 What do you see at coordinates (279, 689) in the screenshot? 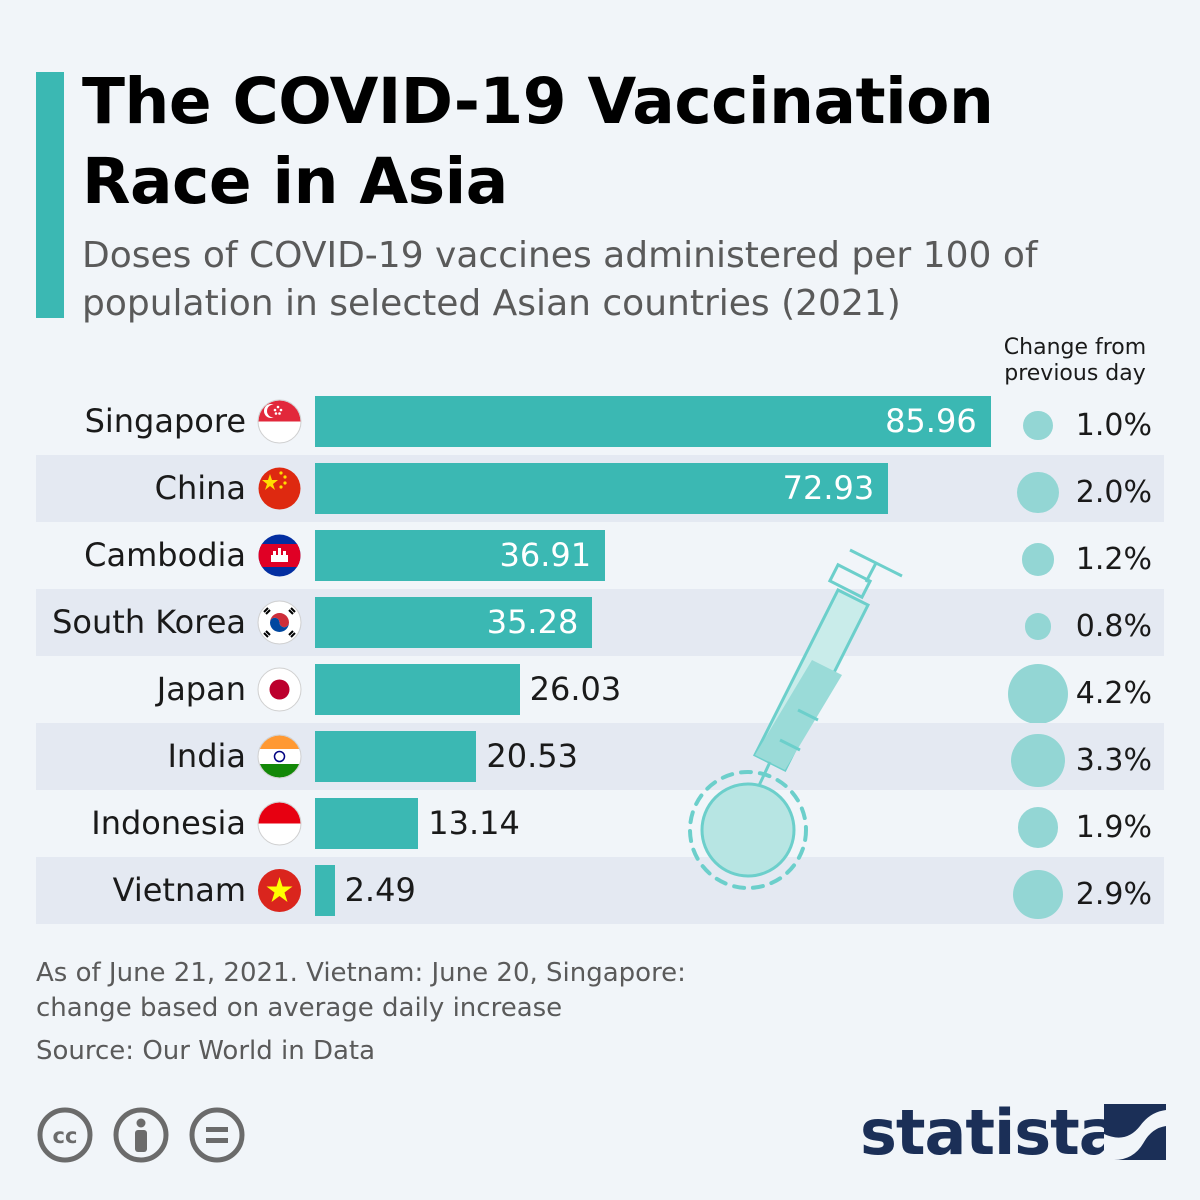
I see `japan-flag-icon` at bounding box center [279, 689].